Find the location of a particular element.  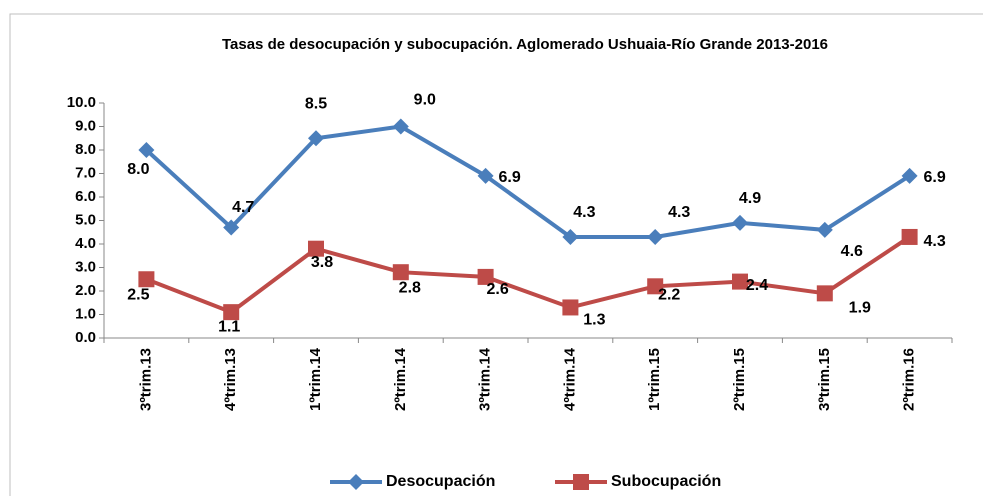

data-label: 2.2 is located at coordinates (669, 295).